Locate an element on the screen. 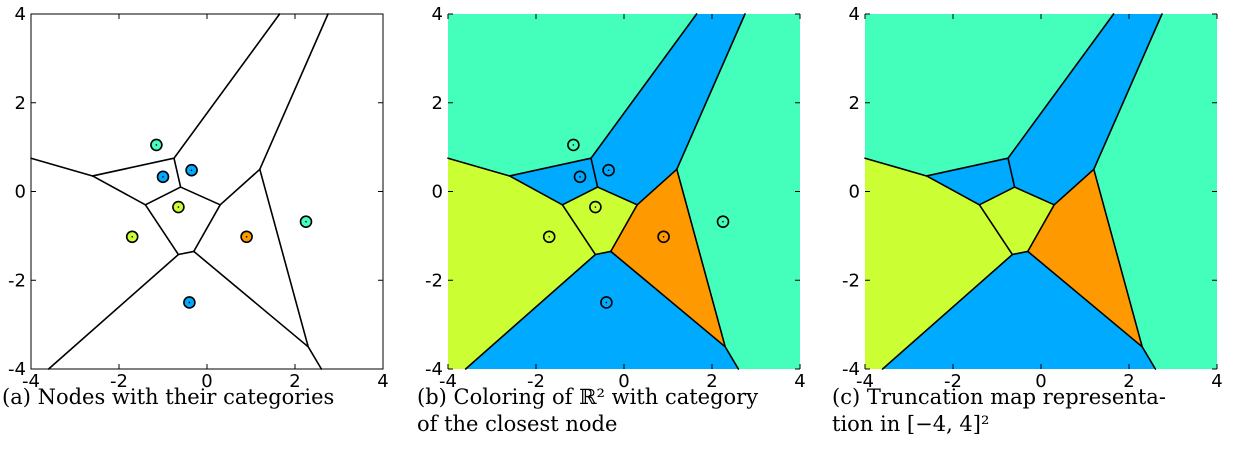  caption-c-line1: (c) Truncation map representa- is located at coordinates (999, 397).